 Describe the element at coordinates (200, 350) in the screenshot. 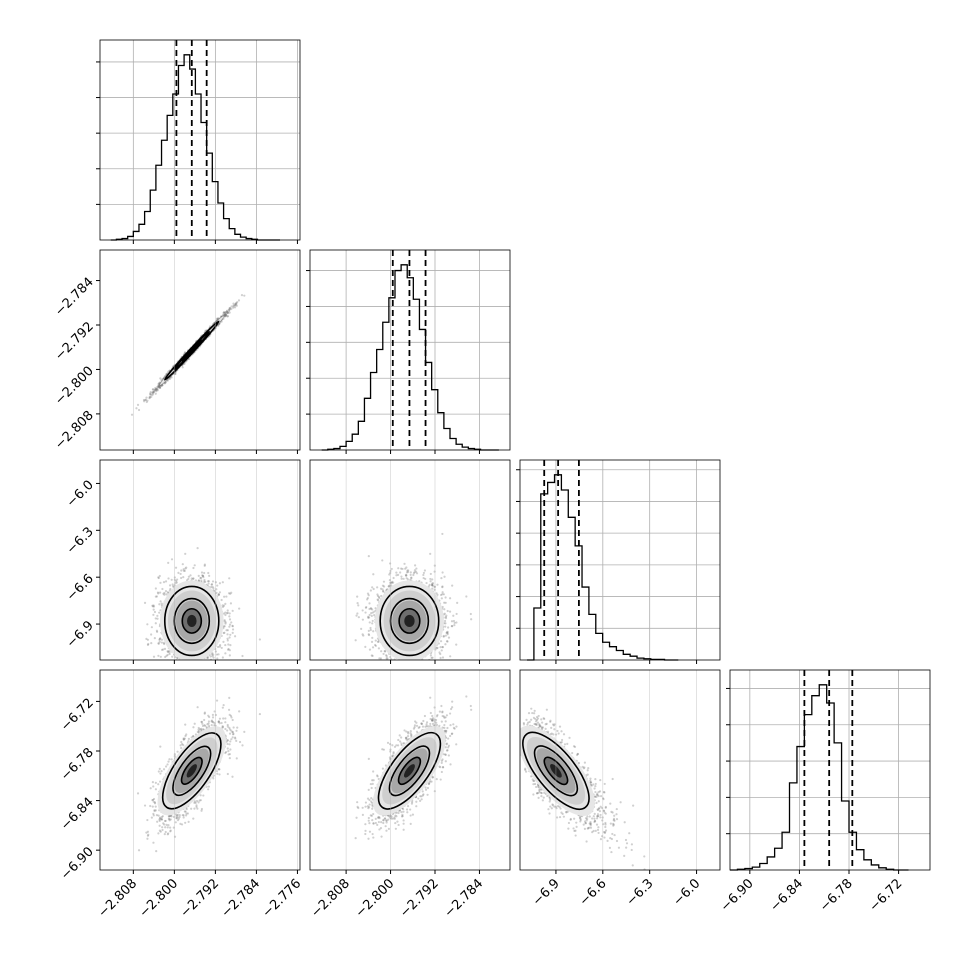

I see `panel-background` at that location.